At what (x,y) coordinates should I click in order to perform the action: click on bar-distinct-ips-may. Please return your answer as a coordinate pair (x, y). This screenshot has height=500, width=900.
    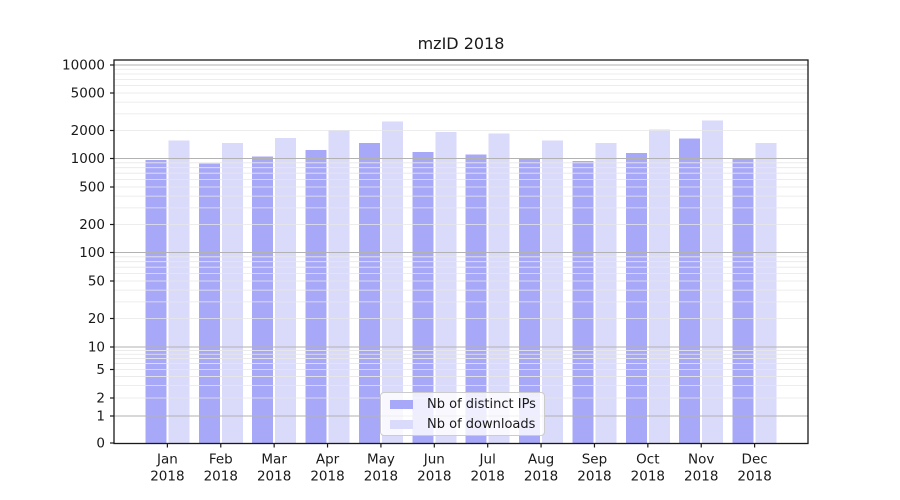
    Looking at the image, I should click on (369, 293).